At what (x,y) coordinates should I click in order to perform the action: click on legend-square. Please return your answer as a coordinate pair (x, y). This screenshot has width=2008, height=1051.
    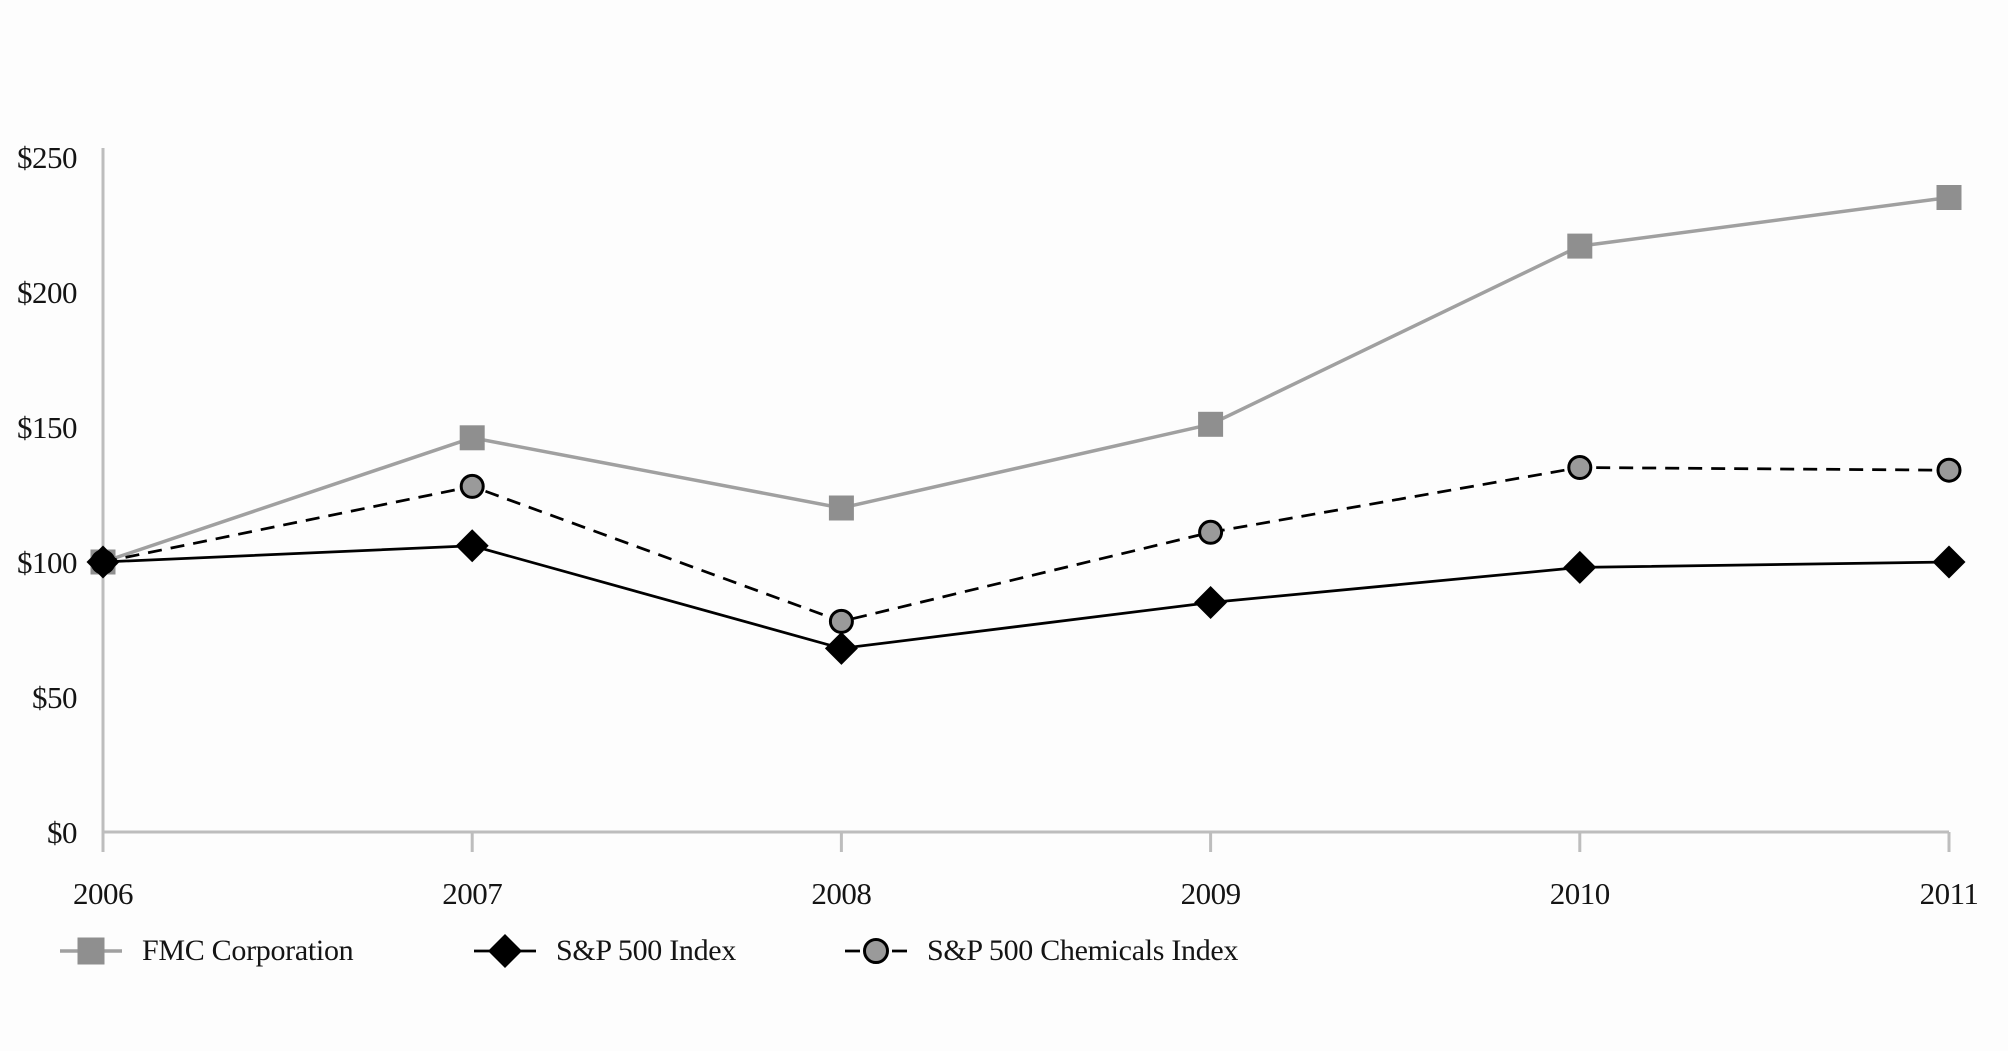
    Looking at the image, I should click on (91, 951).